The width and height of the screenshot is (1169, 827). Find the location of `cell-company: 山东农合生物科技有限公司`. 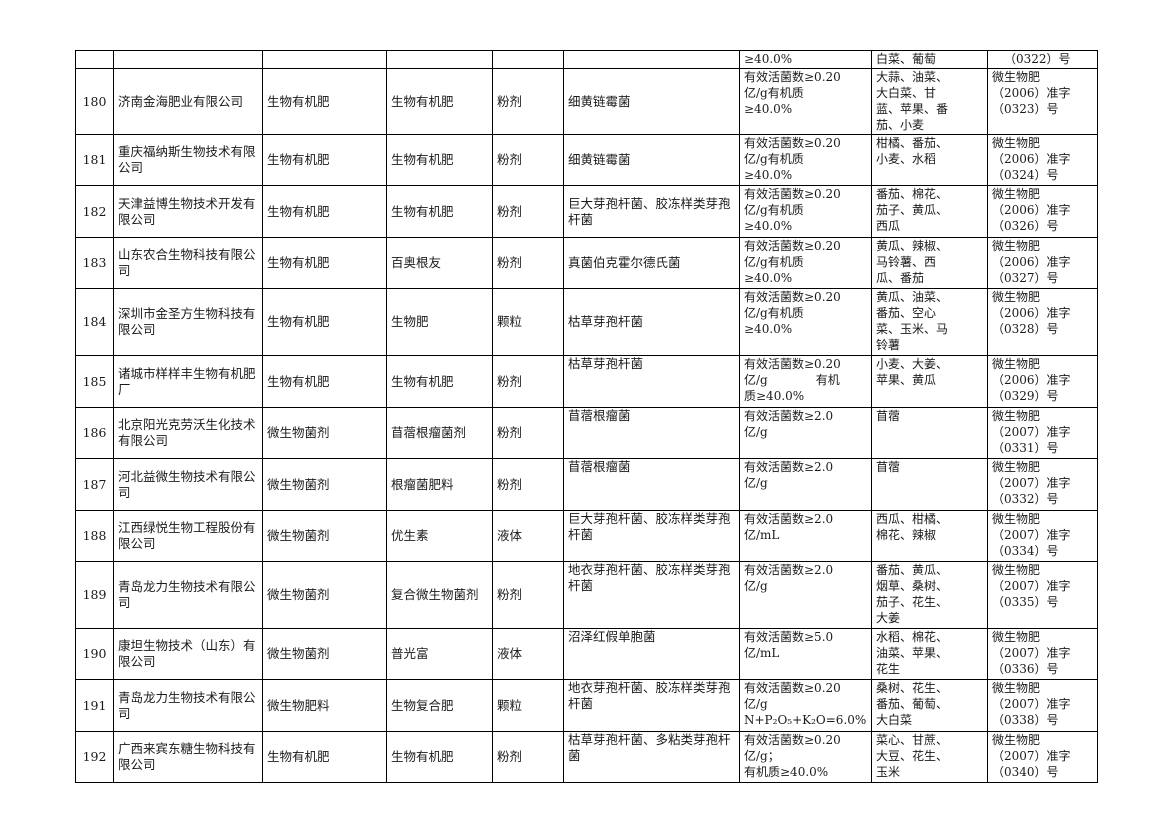

cell-company: 山东农合生物科技有限公司 is located at coordinates (188, 263).